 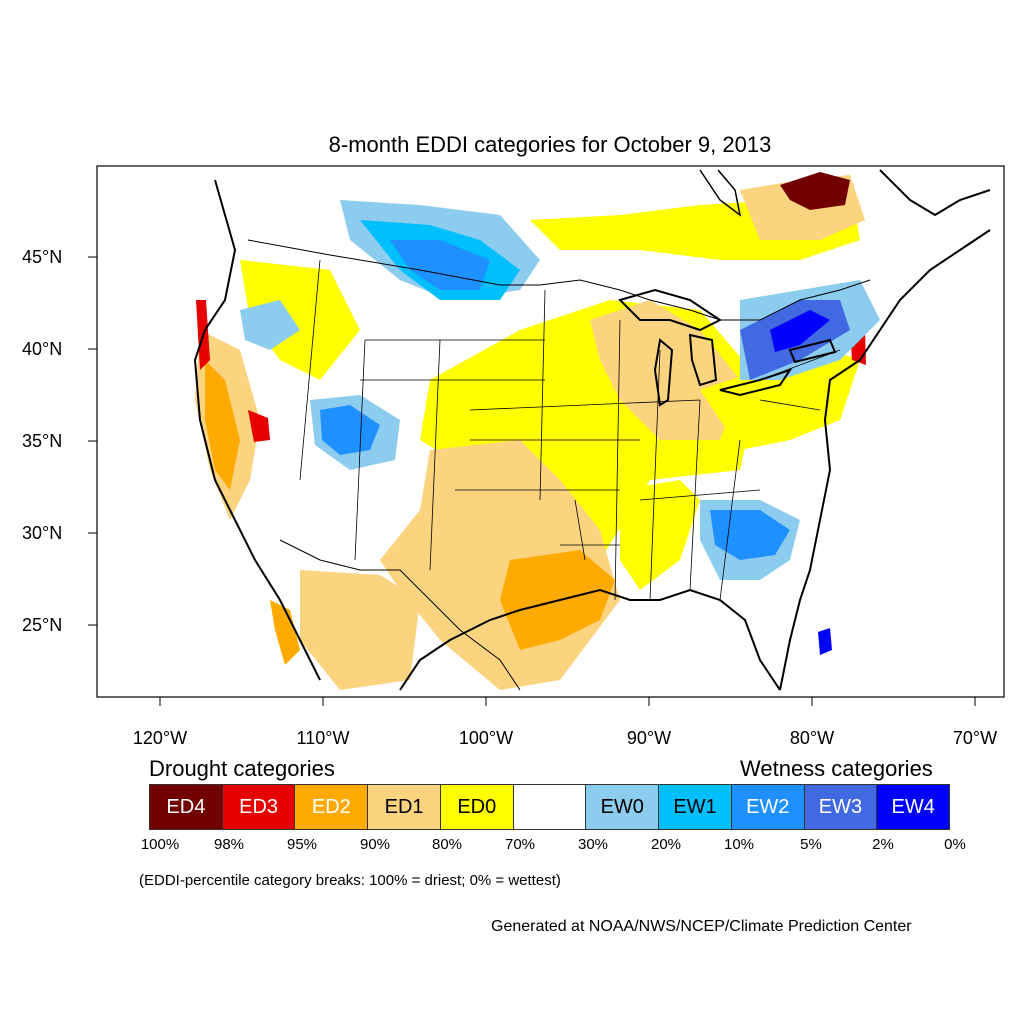 What do you see at coordinates (739, 844) in the screenshot?
I see `percentile-label: 10%` at bounding box center [739, 844].